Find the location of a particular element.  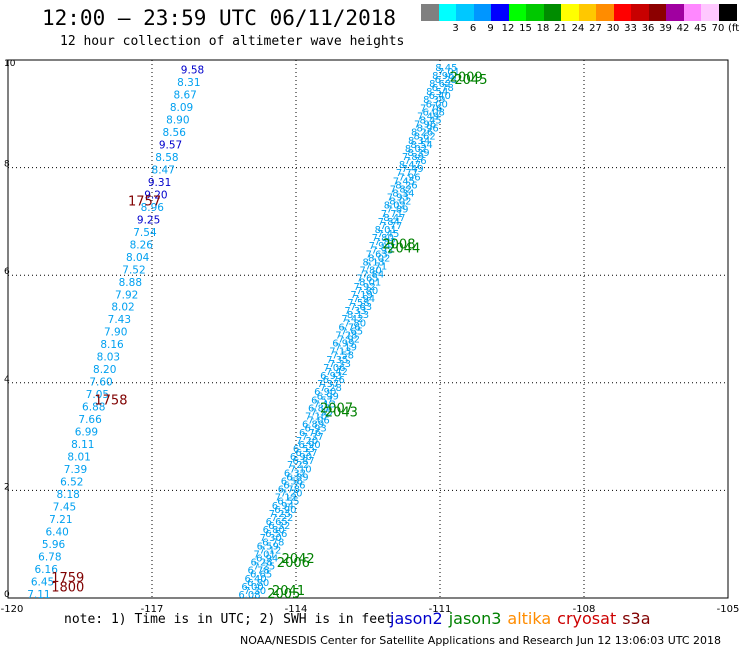

wave-height-label: 9.57 is located at coordinates (170, 145).